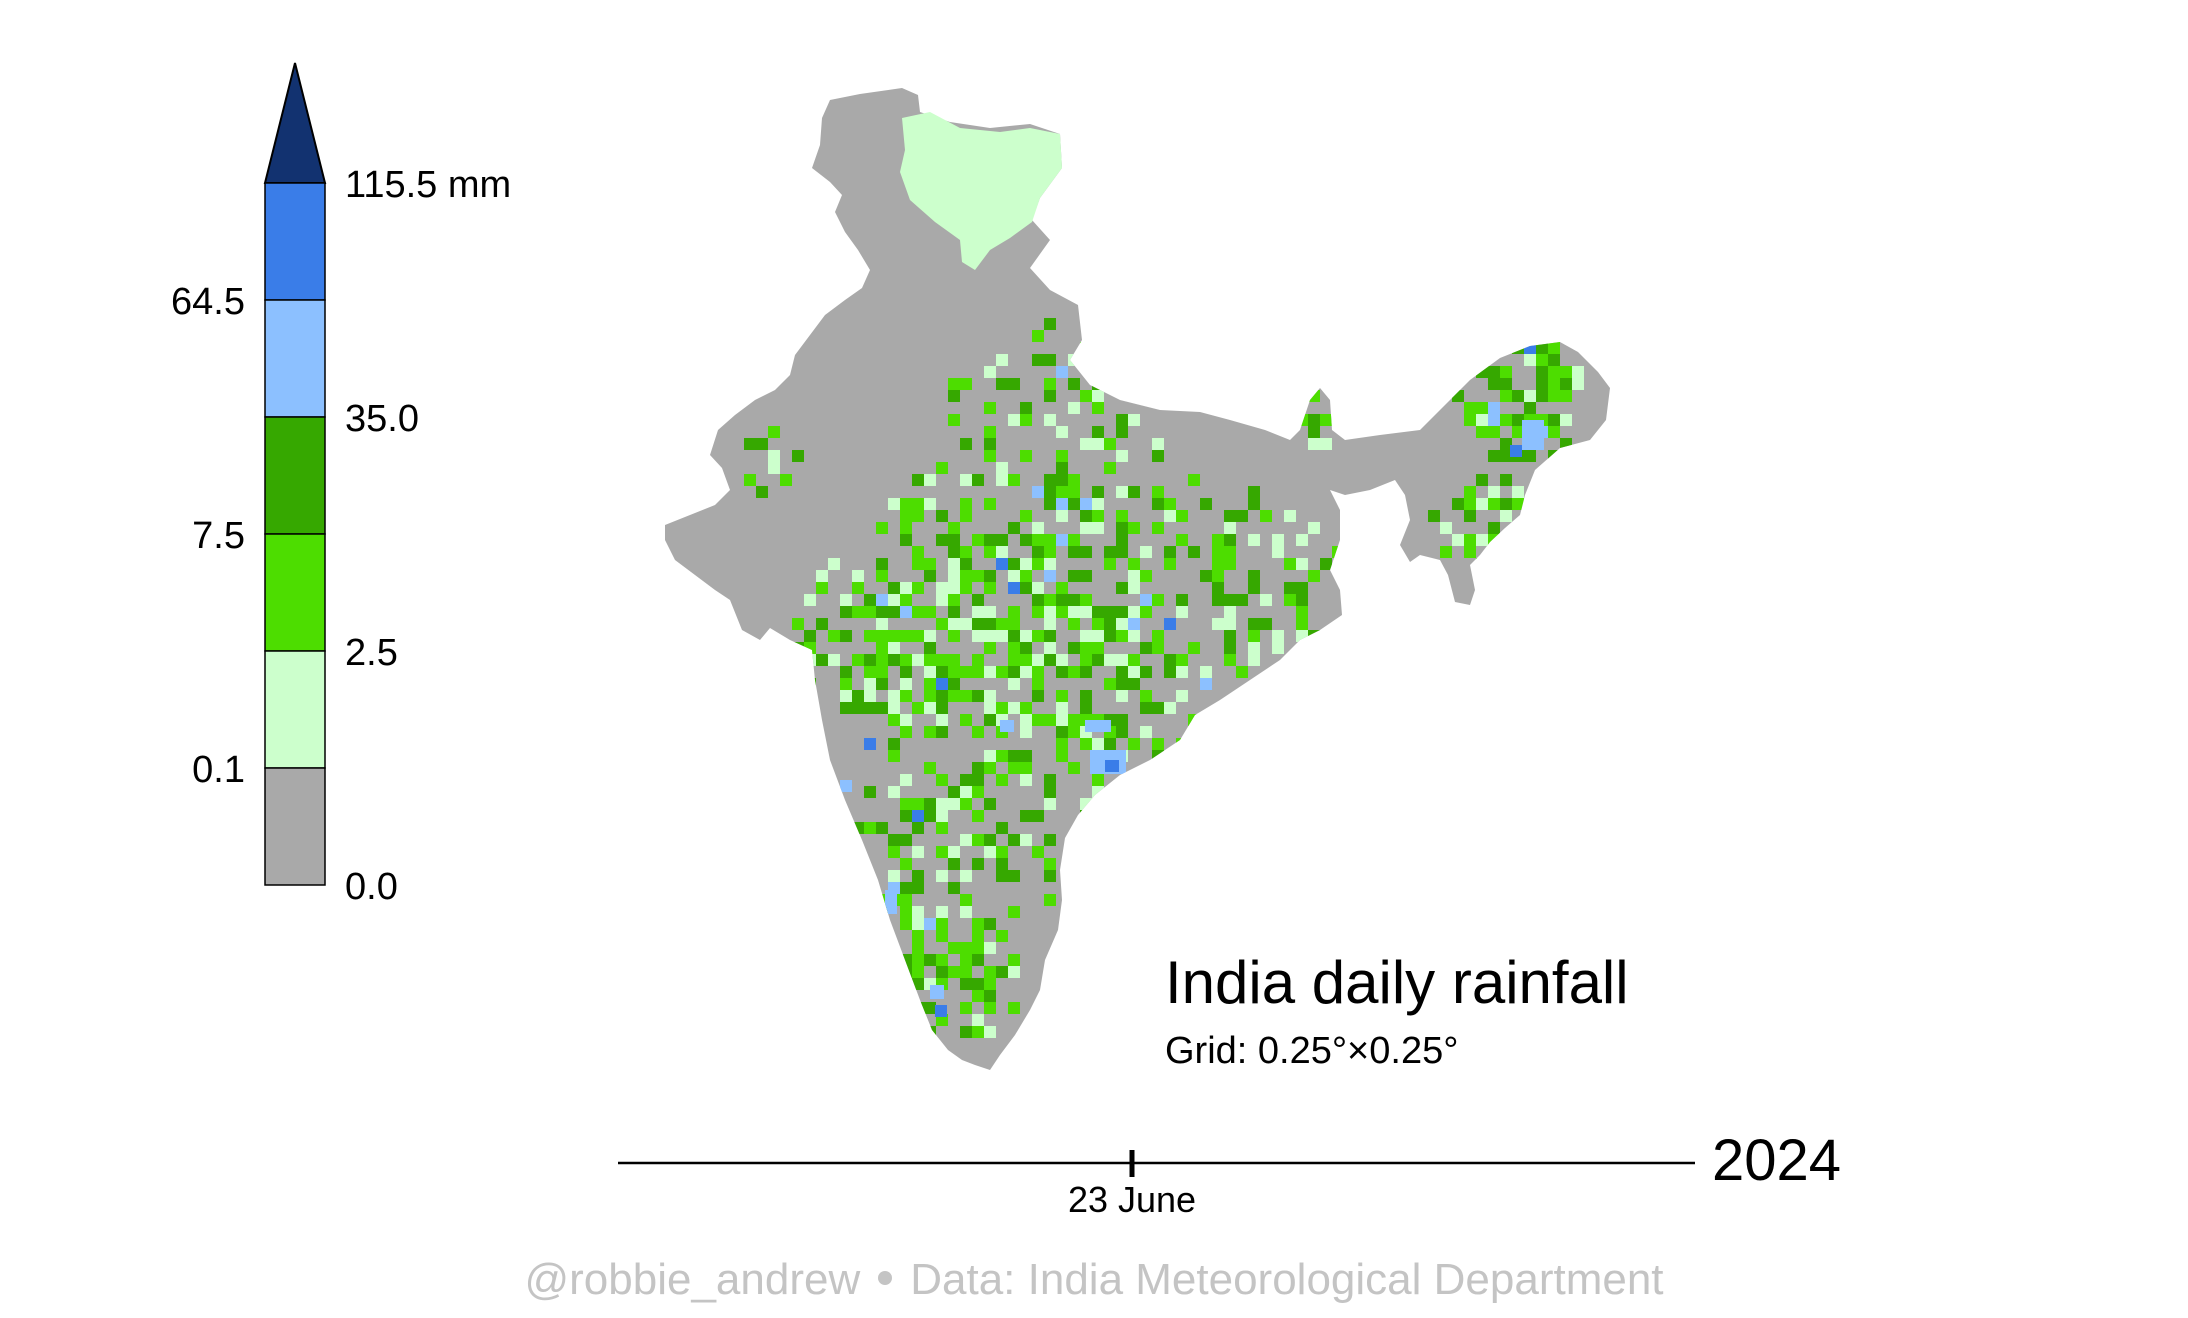 This screenshot has height=1318, width=2188. Describe the element at coordinates (1397, 982) in the screenshot. I see `map-title: India daily rainfall` at that location.